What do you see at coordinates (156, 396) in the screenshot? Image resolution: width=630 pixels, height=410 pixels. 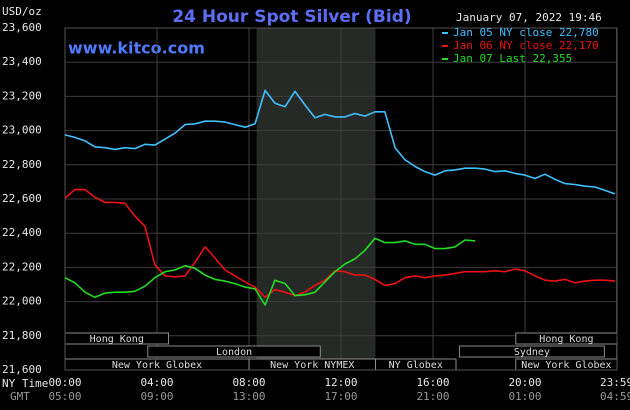 I see `gmt-tick-label: 09:00` at bounding box center [156, 396].